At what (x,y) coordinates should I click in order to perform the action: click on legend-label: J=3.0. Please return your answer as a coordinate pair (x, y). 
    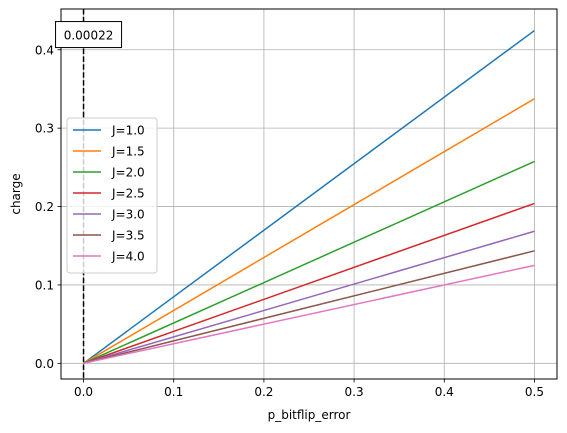
    Looking at the image, I should click on (128, 215).